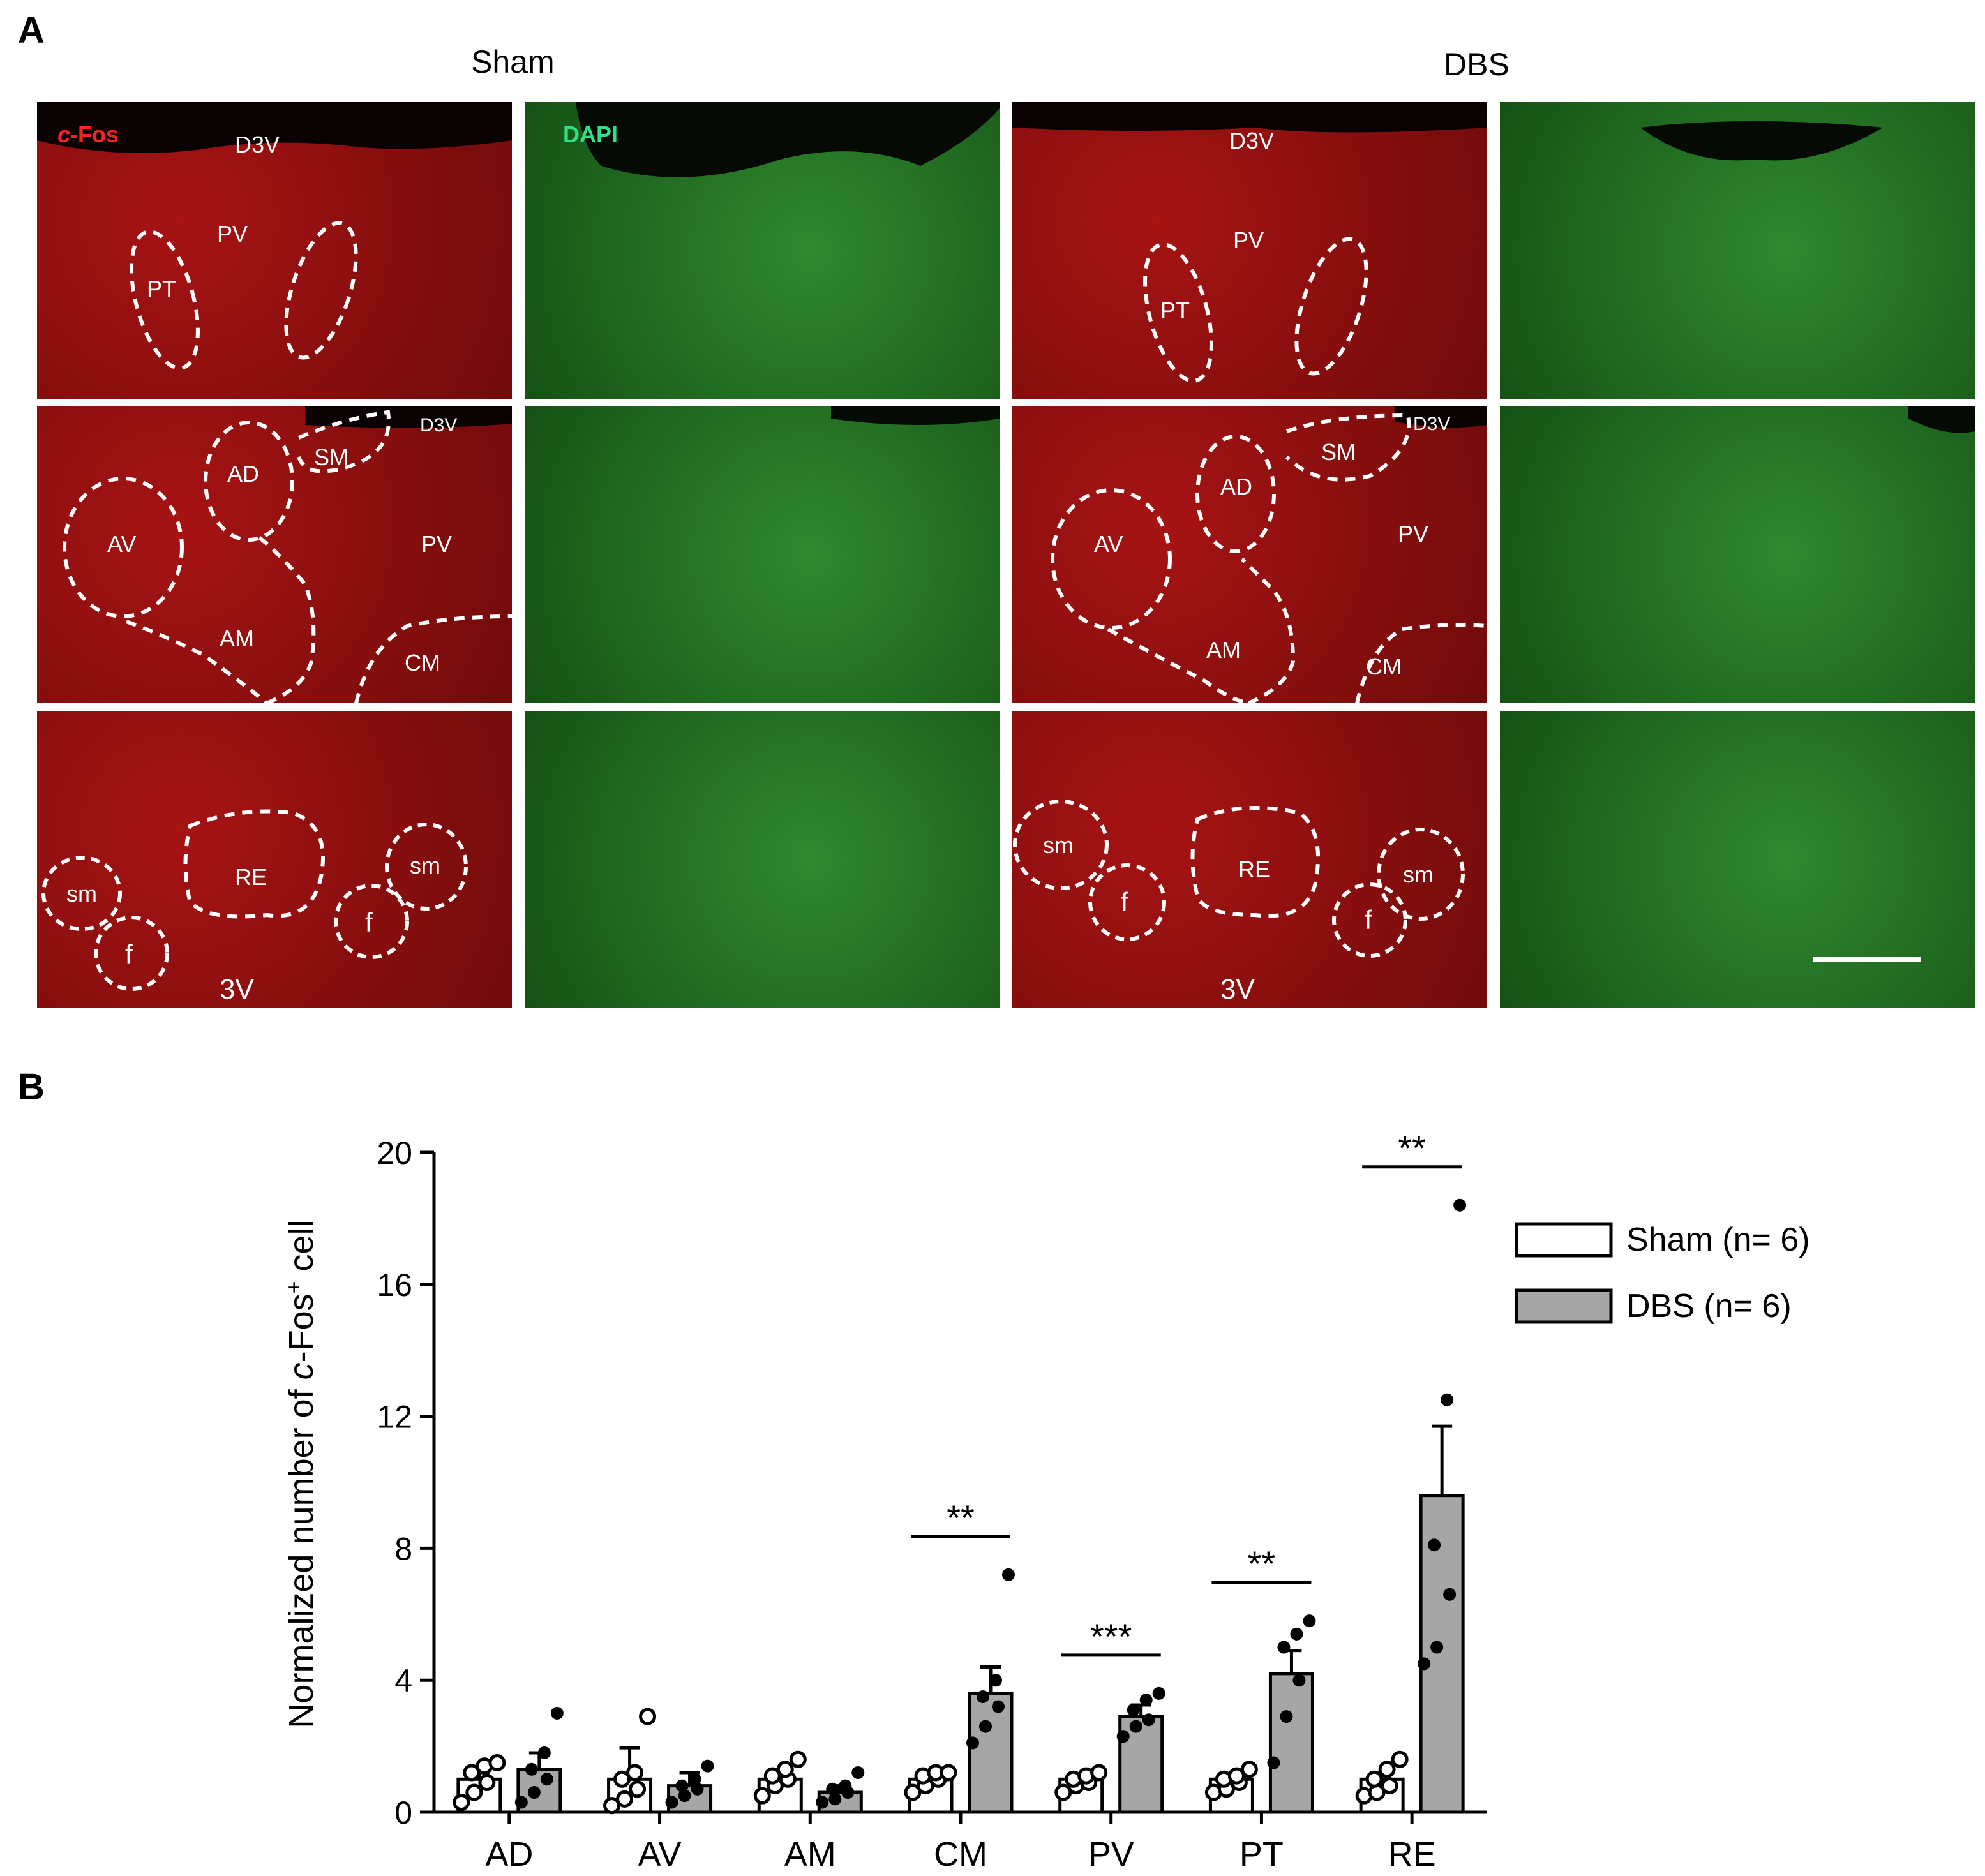 The height and width of the screenshot is (1876, 1985). Describe the element at coordinates (129, 954) in the screenshot. I see `row3-sham-f-left: f` at that location.